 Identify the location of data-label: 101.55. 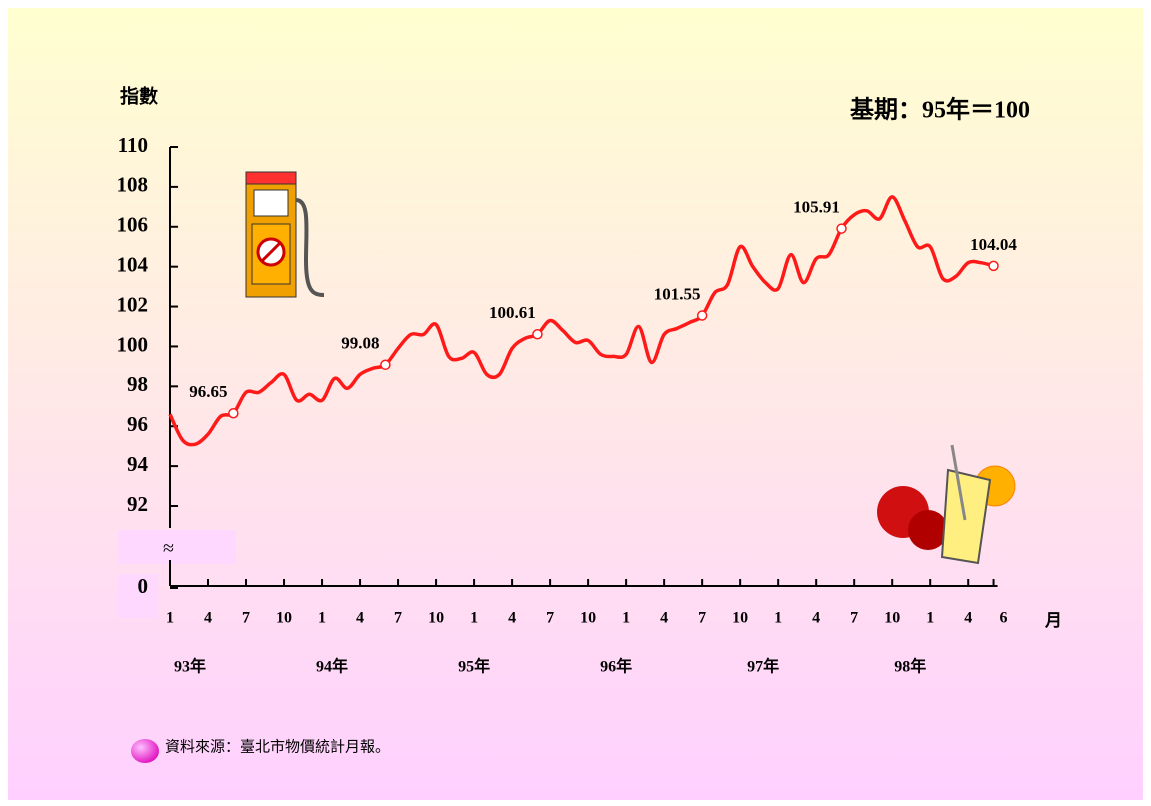
(677, 293).